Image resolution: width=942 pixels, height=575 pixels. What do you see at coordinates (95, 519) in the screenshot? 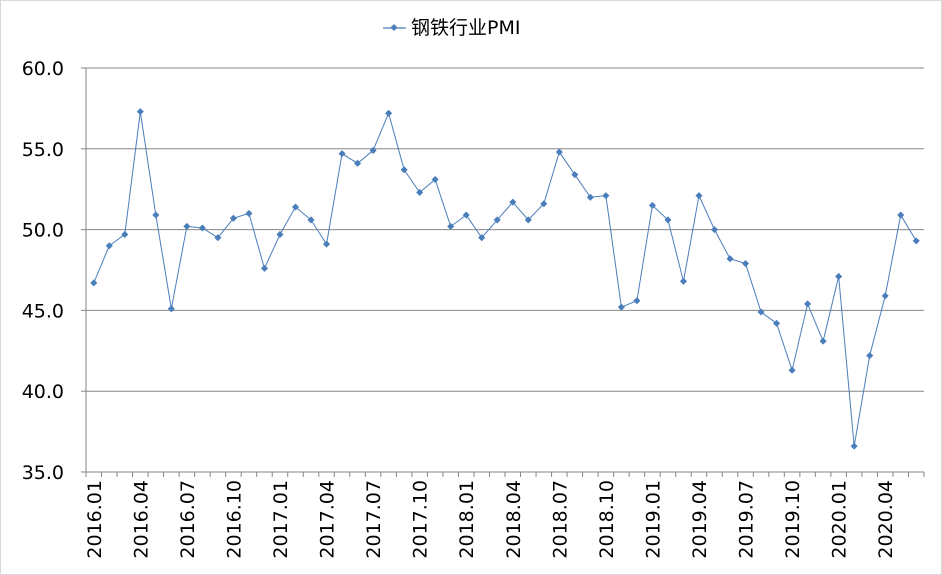
I see `x-tick-label: 2016.01` at bounding box center [95, 519].